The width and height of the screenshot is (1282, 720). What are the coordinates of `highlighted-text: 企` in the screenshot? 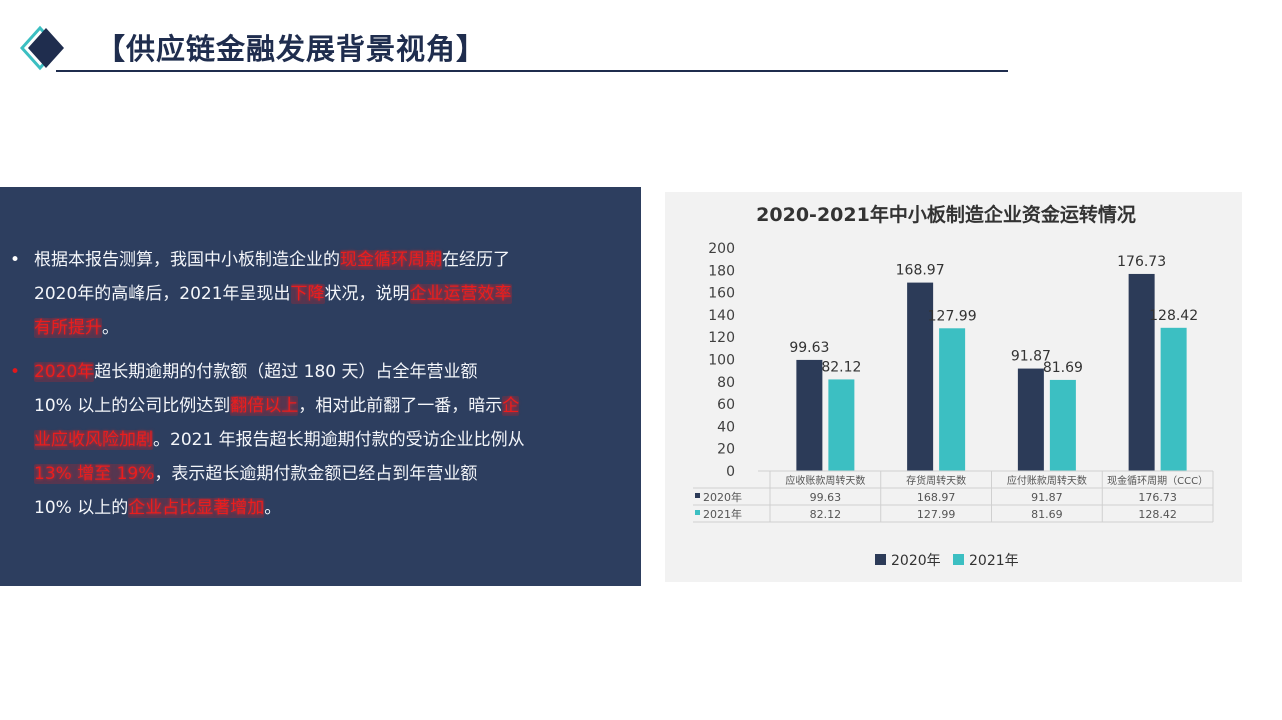 It's located at (511, 406).